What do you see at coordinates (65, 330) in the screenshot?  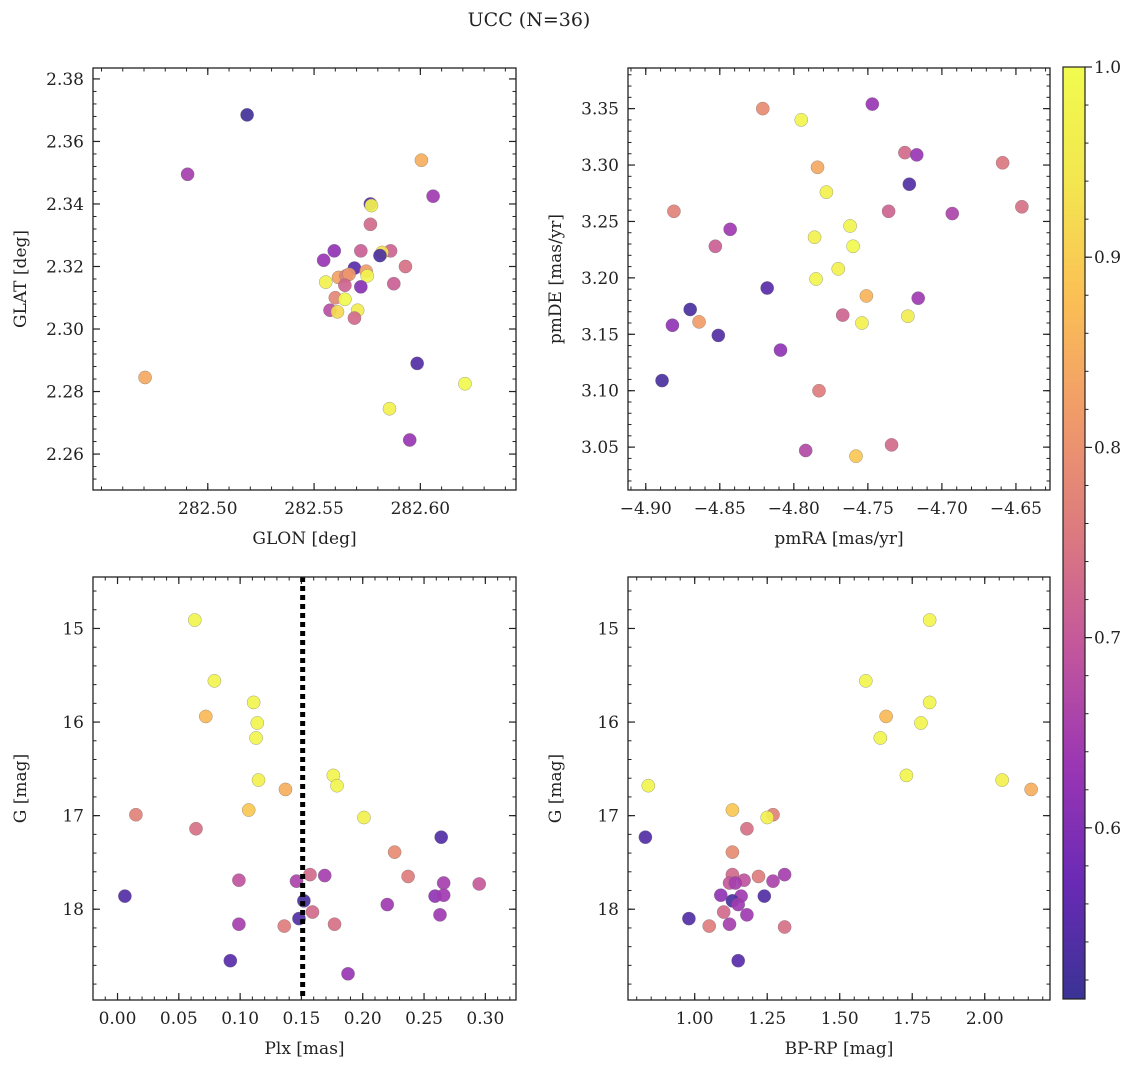 I see `y-tick-label: 2.30` at bounding box center [65, 330].